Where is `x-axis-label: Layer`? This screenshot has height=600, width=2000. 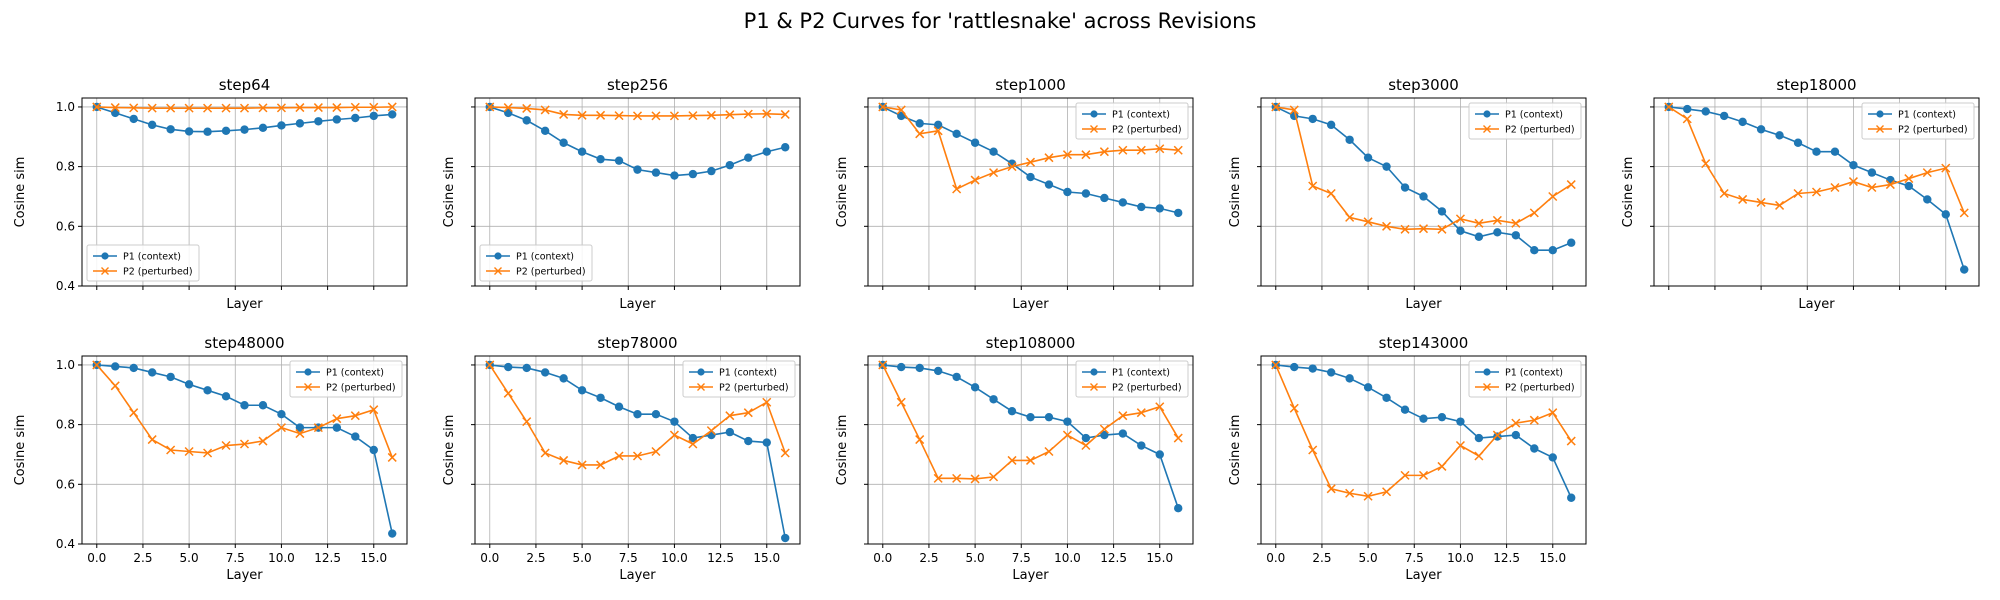
x-axis-label: Layer is located at coordinates (637, 575).